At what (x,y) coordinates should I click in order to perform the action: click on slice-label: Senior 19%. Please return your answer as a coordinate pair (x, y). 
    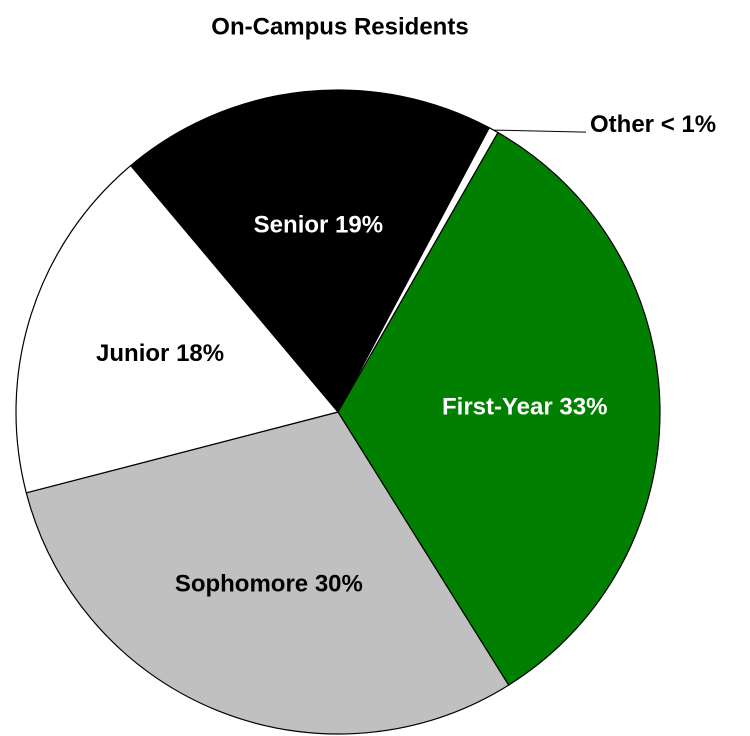
    Looking at the image, I should click on (318, 225).